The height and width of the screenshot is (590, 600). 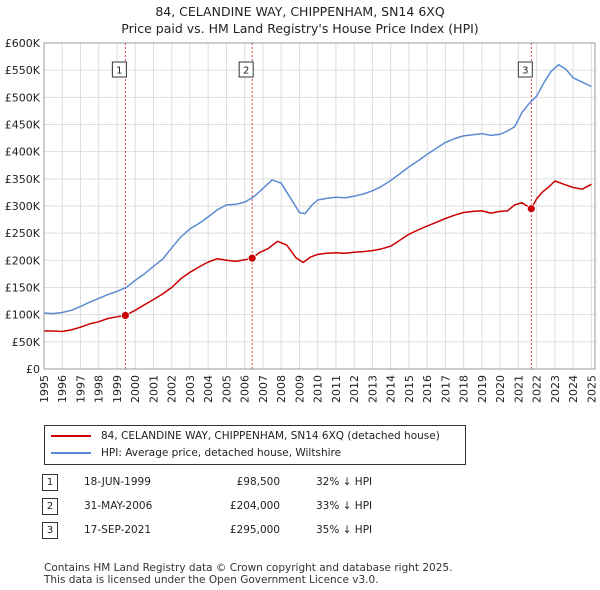 I want to click on y-tick-label: £500K, so click(x=23, y=97).